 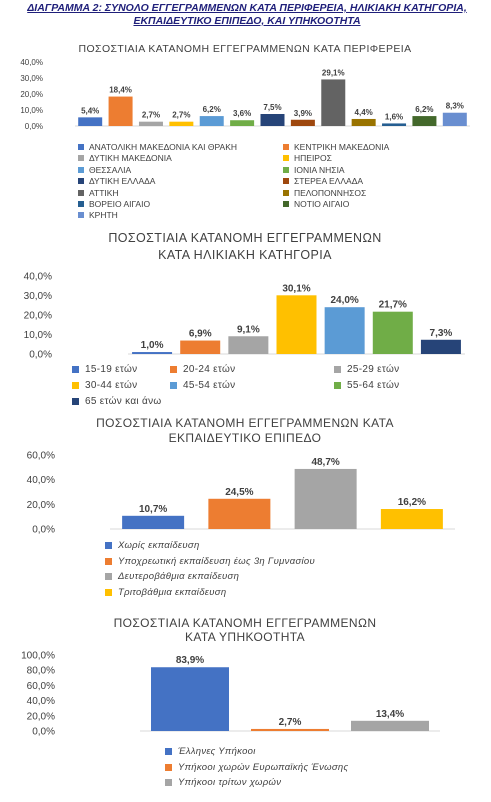 I want to click on citizenship-y-tick-label: 60,0%, so click(x=41, y=686).